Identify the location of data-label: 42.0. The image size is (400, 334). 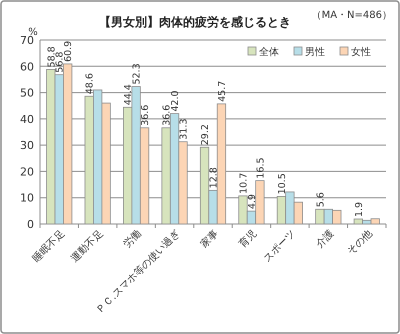
(176, 101).